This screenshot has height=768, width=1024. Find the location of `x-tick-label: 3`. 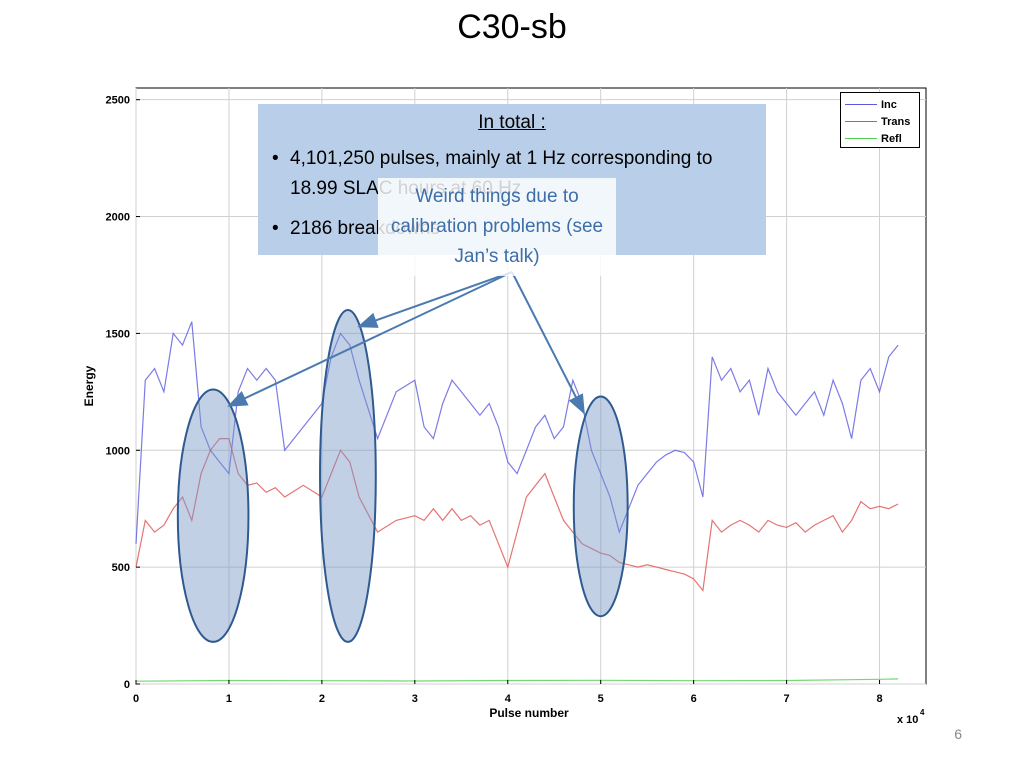

x-tick-label: 3 is located at coordinates (415, 699).